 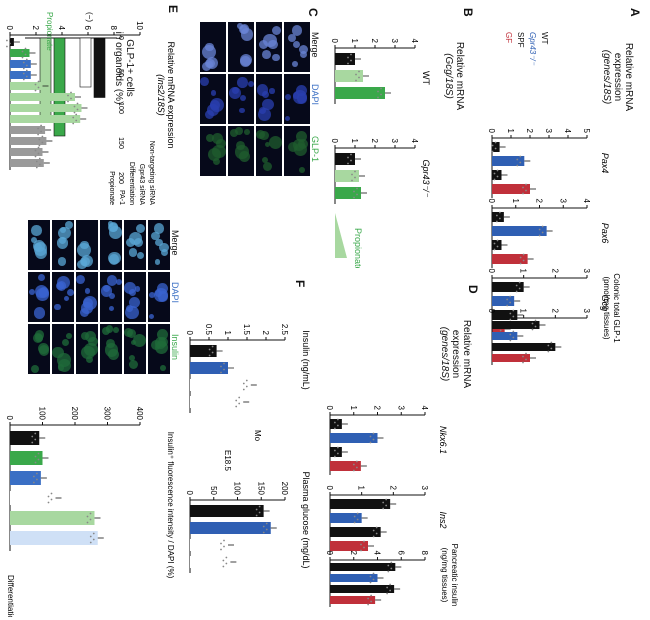 What do you see at coordinates (491, 271) in the screenshot?
I see `panel-a-gcg-tick-label: 0` at bounding box center [491, 271].